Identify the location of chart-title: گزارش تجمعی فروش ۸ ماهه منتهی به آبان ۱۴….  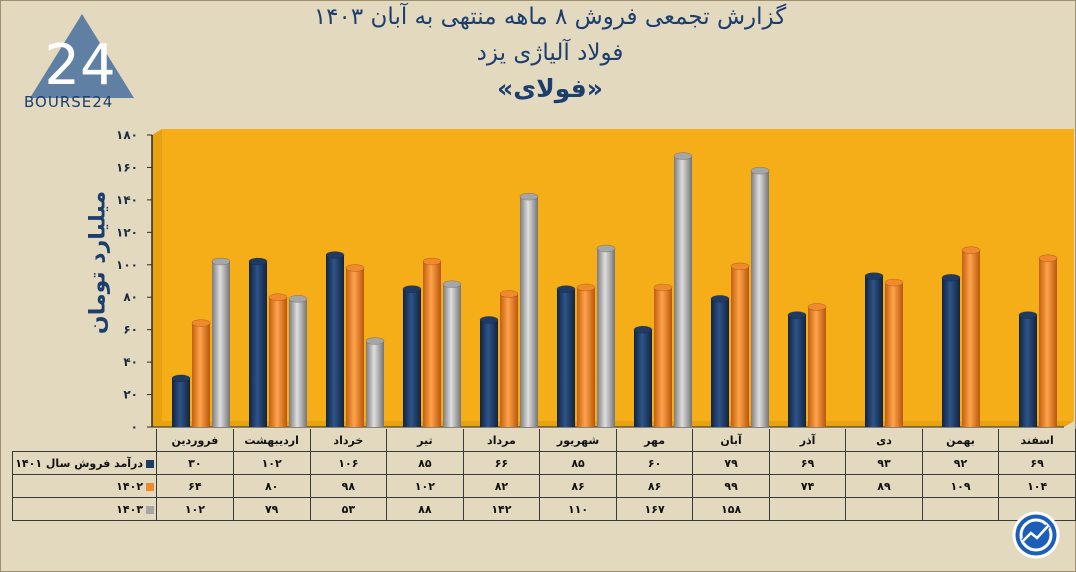
(550, 17).